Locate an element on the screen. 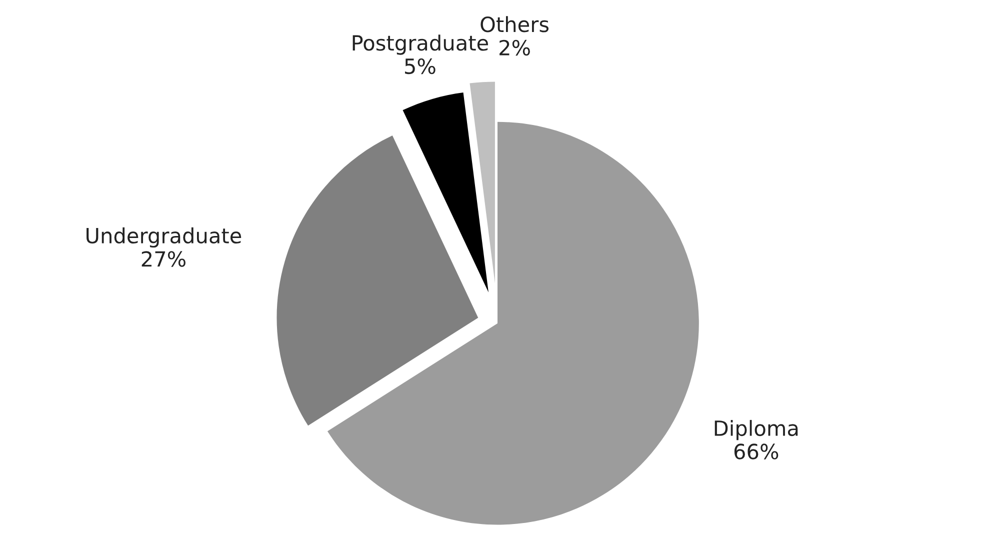 Image resolution: width=995 pixels, height=556 pixels. slice-label: Others is located at coordinates (514, 24).